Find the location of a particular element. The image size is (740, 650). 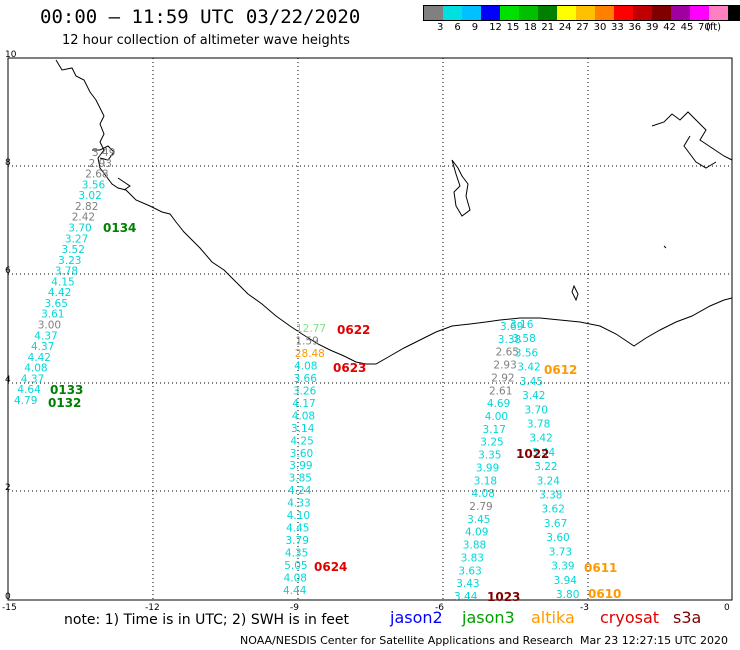

wave-height-value: 4.37 is located at coordinates (32, 379).